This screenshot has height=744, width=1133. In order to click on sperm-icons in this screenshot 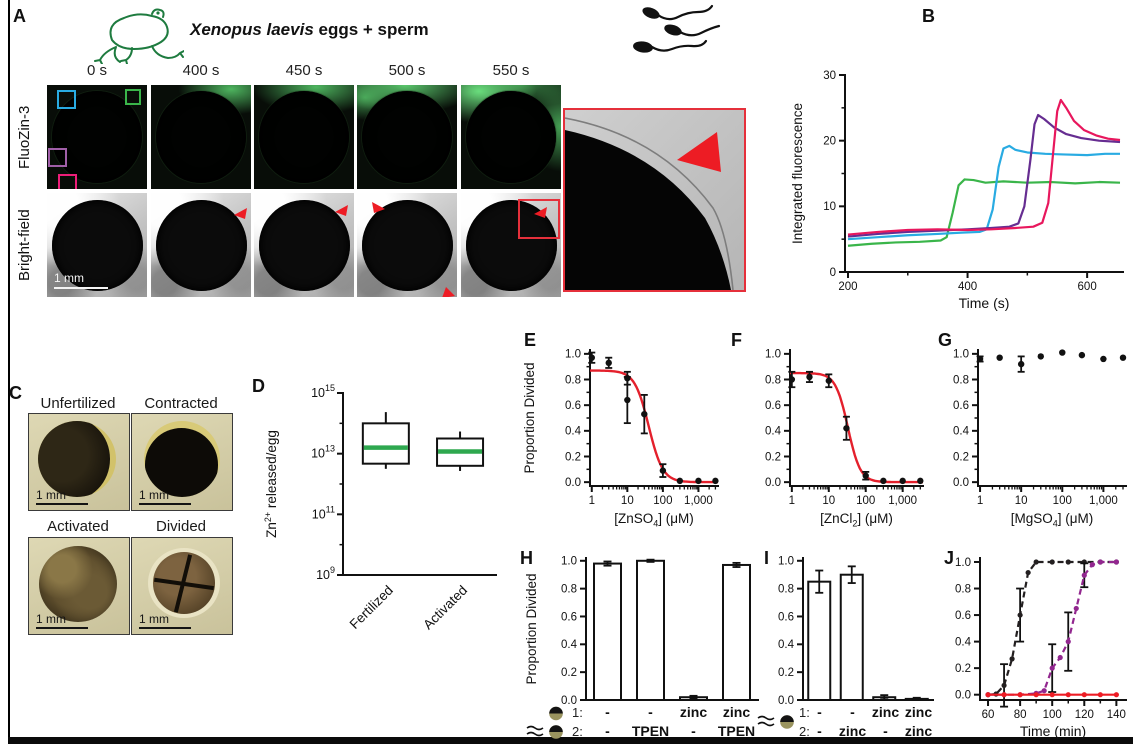, I will do `click(677, 28)`.